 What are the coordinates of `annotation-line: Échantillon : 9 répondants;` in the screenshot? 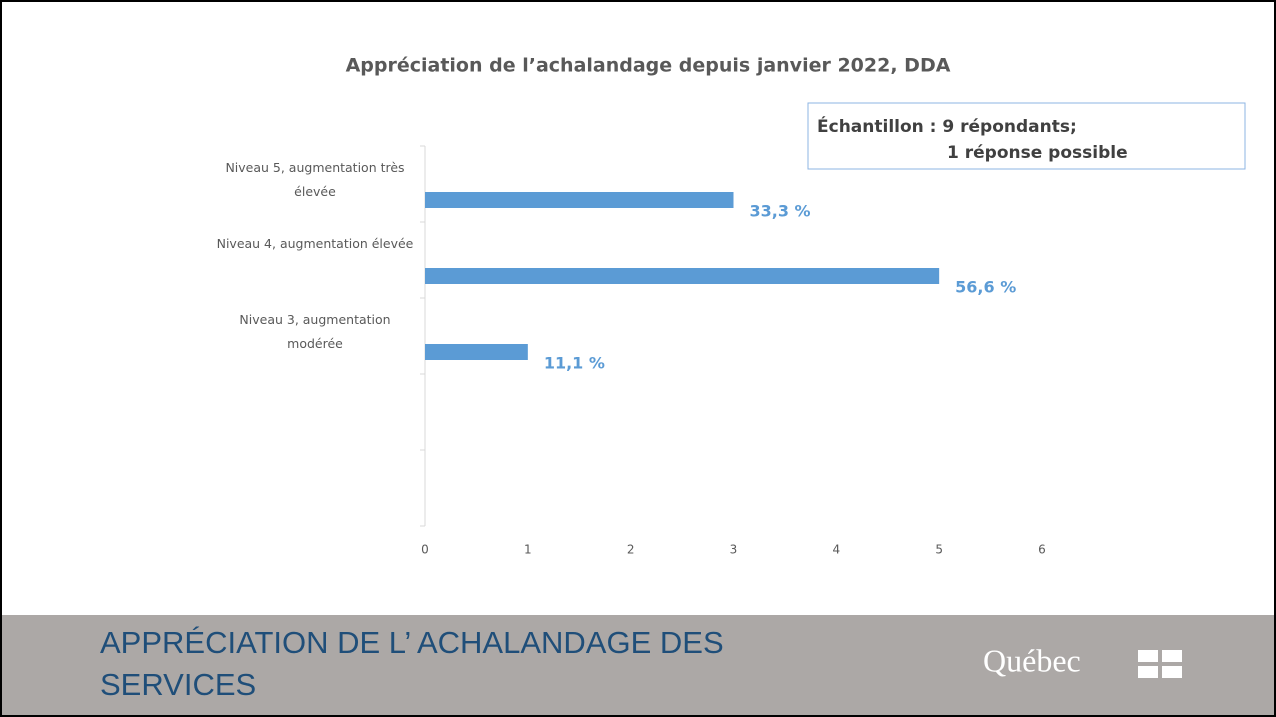 It's located at (947, 126).